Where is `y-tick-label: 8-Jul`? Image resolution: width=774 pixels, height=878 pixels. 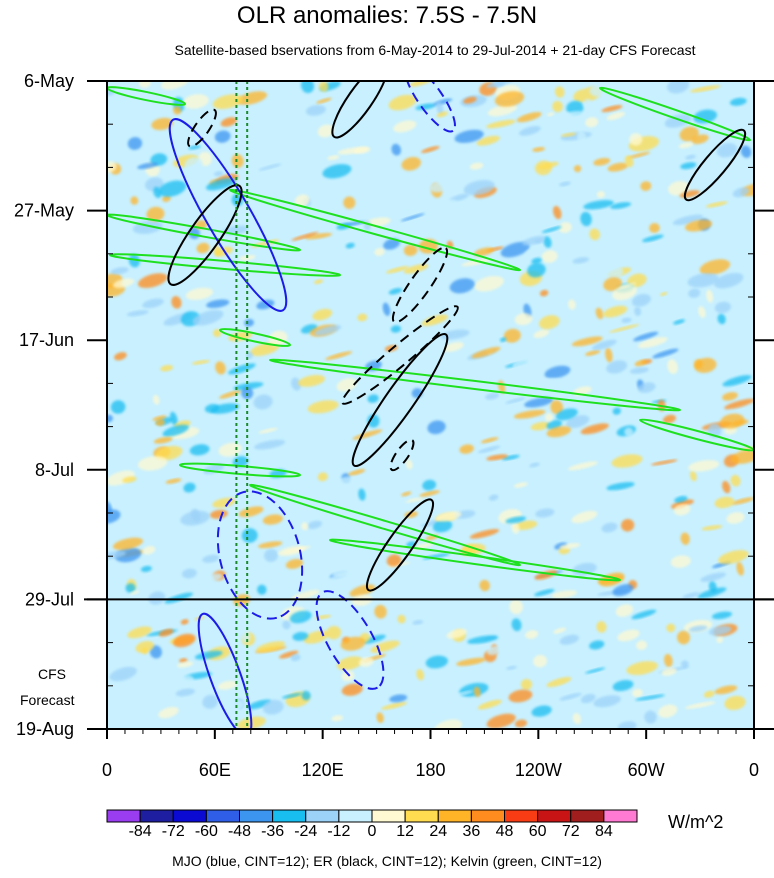 y-tick-label: 8-Jul is located at coordinates (54, 470).